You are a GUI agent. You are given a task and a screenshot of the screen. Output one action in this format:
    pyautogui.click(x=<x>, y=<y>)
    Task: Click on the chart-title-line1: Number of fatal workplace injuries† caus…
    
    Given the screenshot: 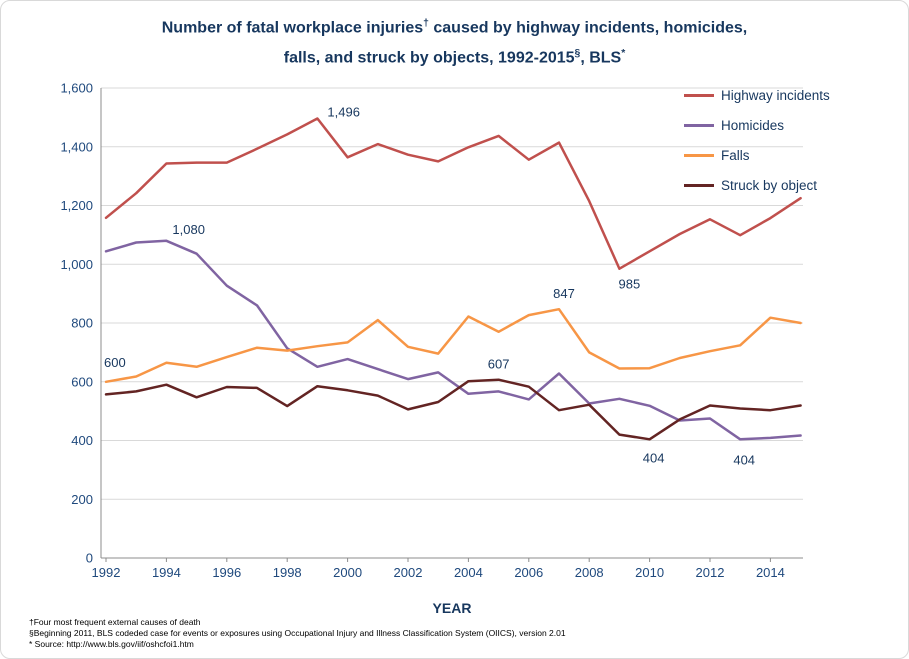 What is the action you would take?
    pyautogui.click(x=454, y=27)
    